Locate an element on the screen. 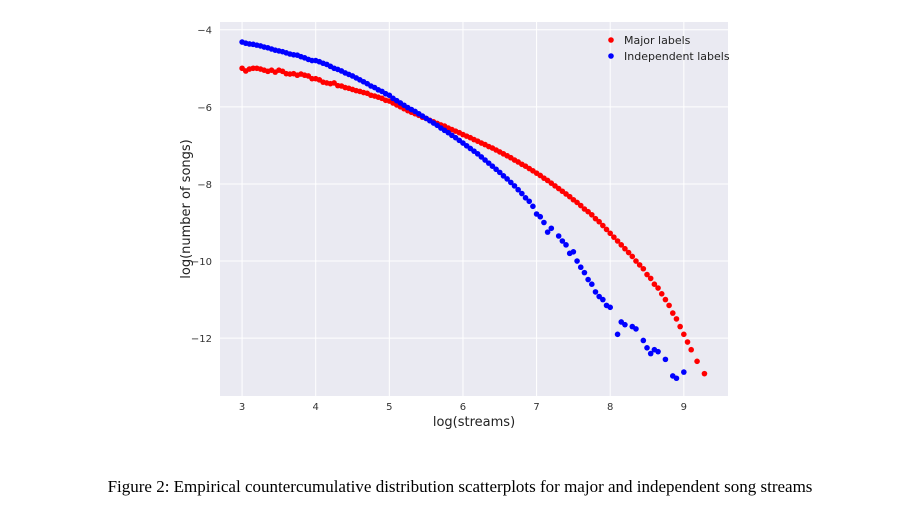 The width and height of the screenshot is (920, 518). legend-marker-independent is located at coordinates (611, 56).